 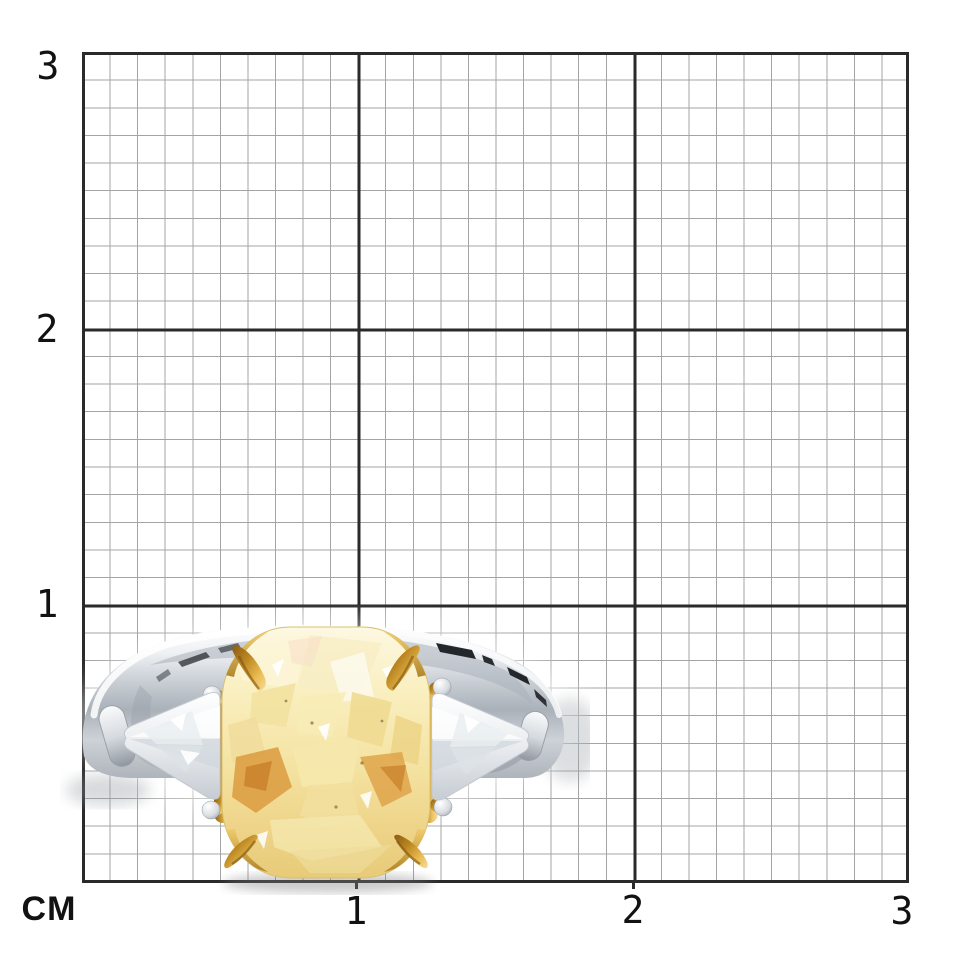 I want to click on side-stone-right, so click(x=480, y=747).